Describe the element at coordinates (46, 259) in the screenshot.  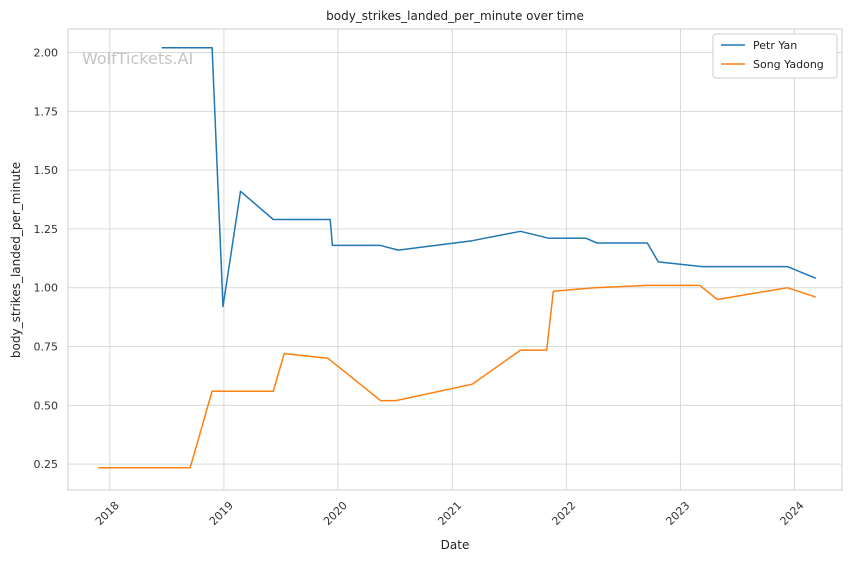
I see `y-tick-labels: 0.25 0.50 0.75 1.00 1.25 1.50 1.75 2.00` at that location.